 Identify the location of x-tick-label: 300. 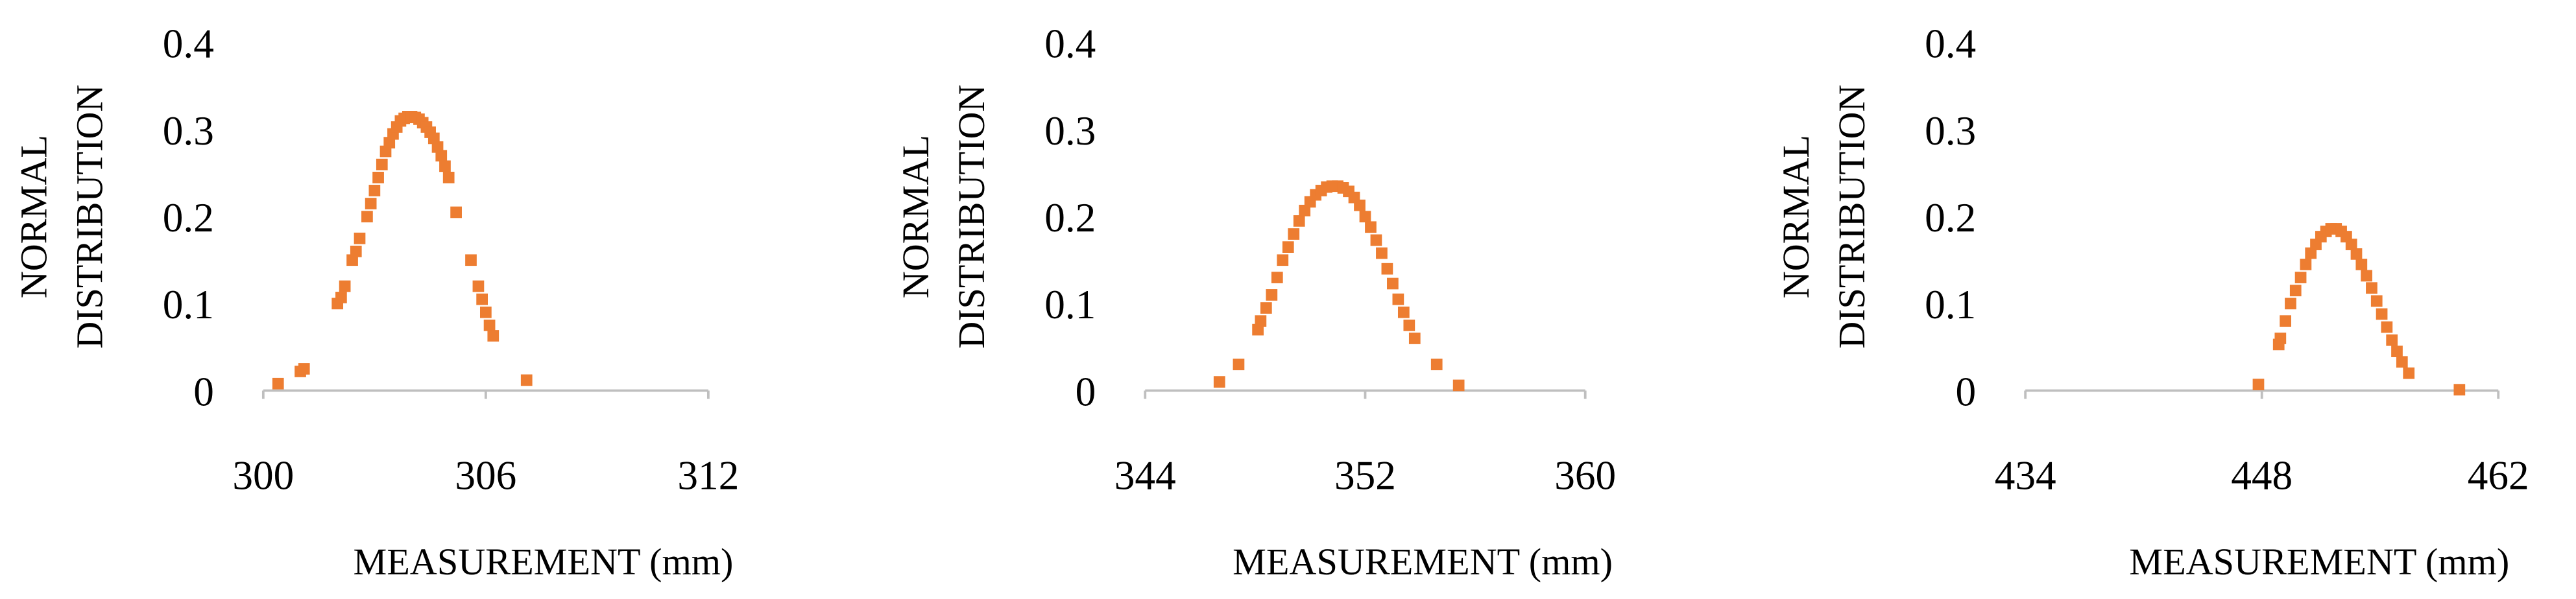
(263, 475).